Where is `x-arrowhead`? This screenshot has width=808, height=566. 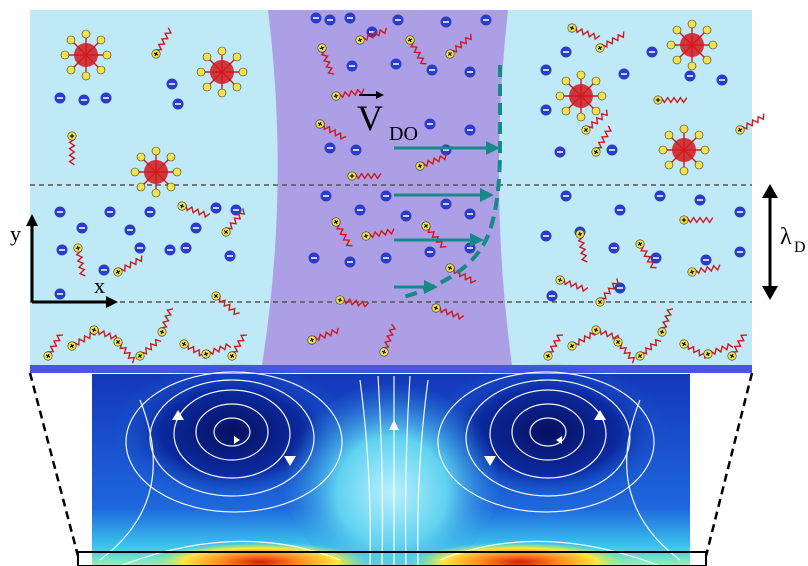 x-arrowhead is located at coordinates (112, 302).